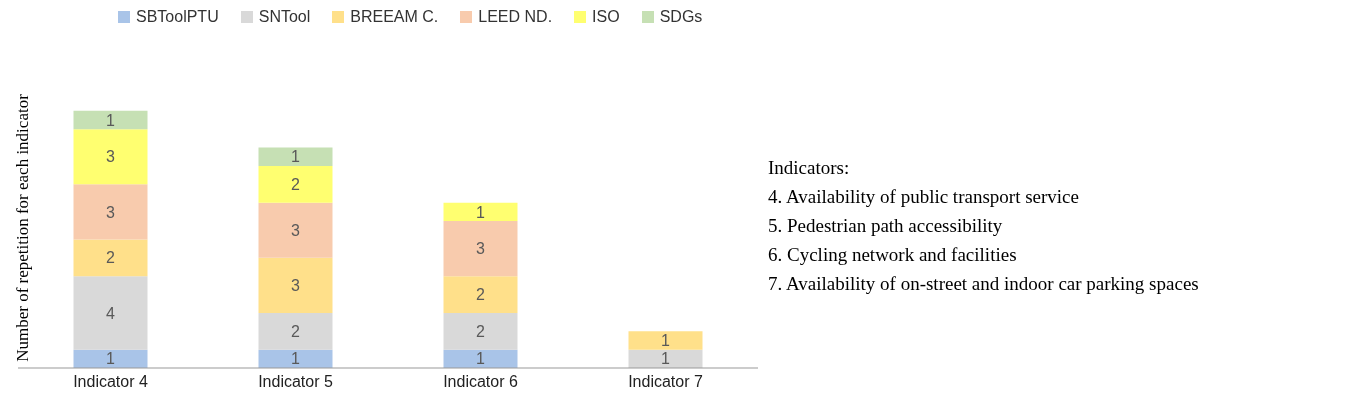 This screenshot has width=1349, height=417. I want to click on x-tick-label: Indicator 5, so click(295, 382).